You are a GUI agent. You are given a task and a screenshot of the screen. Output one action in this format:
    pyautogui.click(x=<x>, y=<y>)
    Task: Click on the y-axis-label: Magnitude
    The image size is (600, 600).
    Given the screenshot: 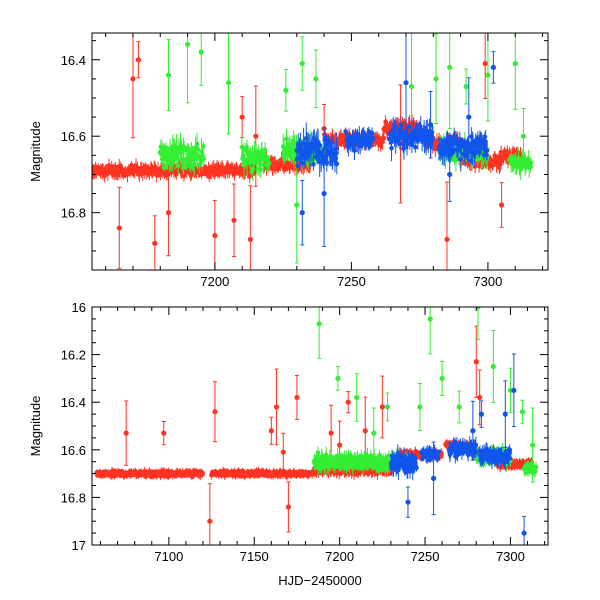 What is the action you would take?
    pyautogui.click(x=35, y=151)
    